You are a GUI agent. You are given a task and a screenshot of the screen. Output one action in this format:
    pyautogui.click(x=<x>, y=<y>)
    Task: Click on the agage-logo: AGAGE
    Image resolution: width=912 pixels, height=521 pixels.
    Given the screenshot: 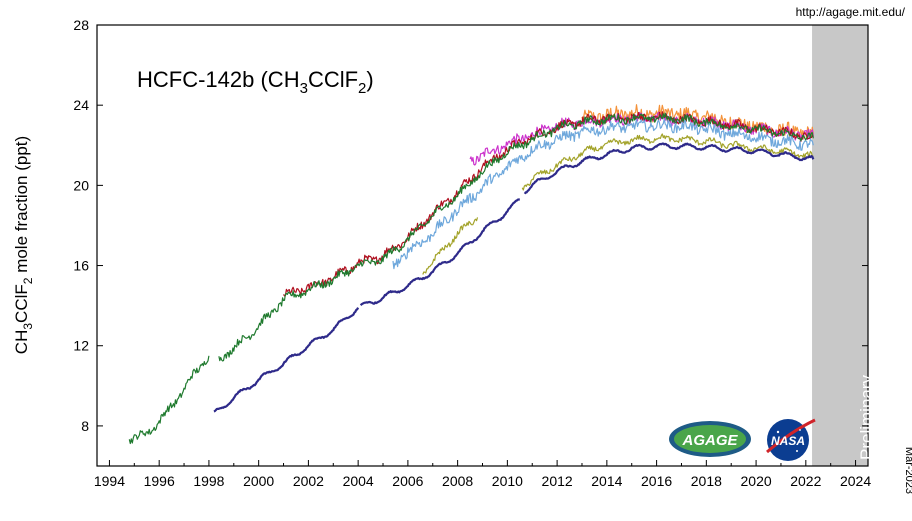 What is the action you would take?
    pyautogui.click(x=710, y=439)
    